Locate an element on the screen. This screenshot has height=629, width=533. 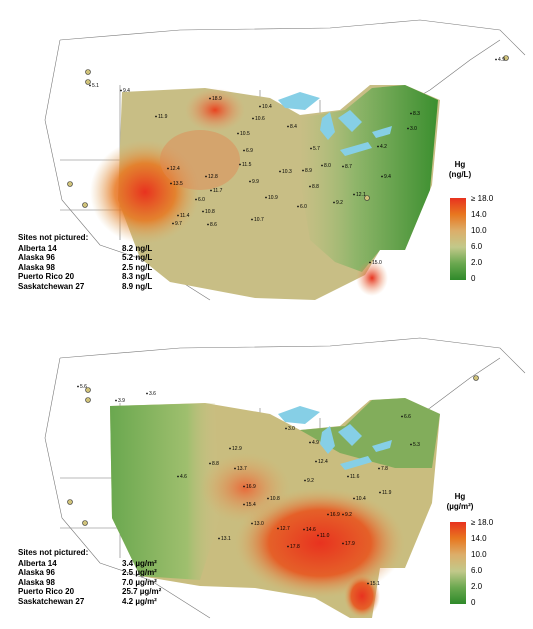
site-value-label: 18.9 is located at coordinates (217, 99).